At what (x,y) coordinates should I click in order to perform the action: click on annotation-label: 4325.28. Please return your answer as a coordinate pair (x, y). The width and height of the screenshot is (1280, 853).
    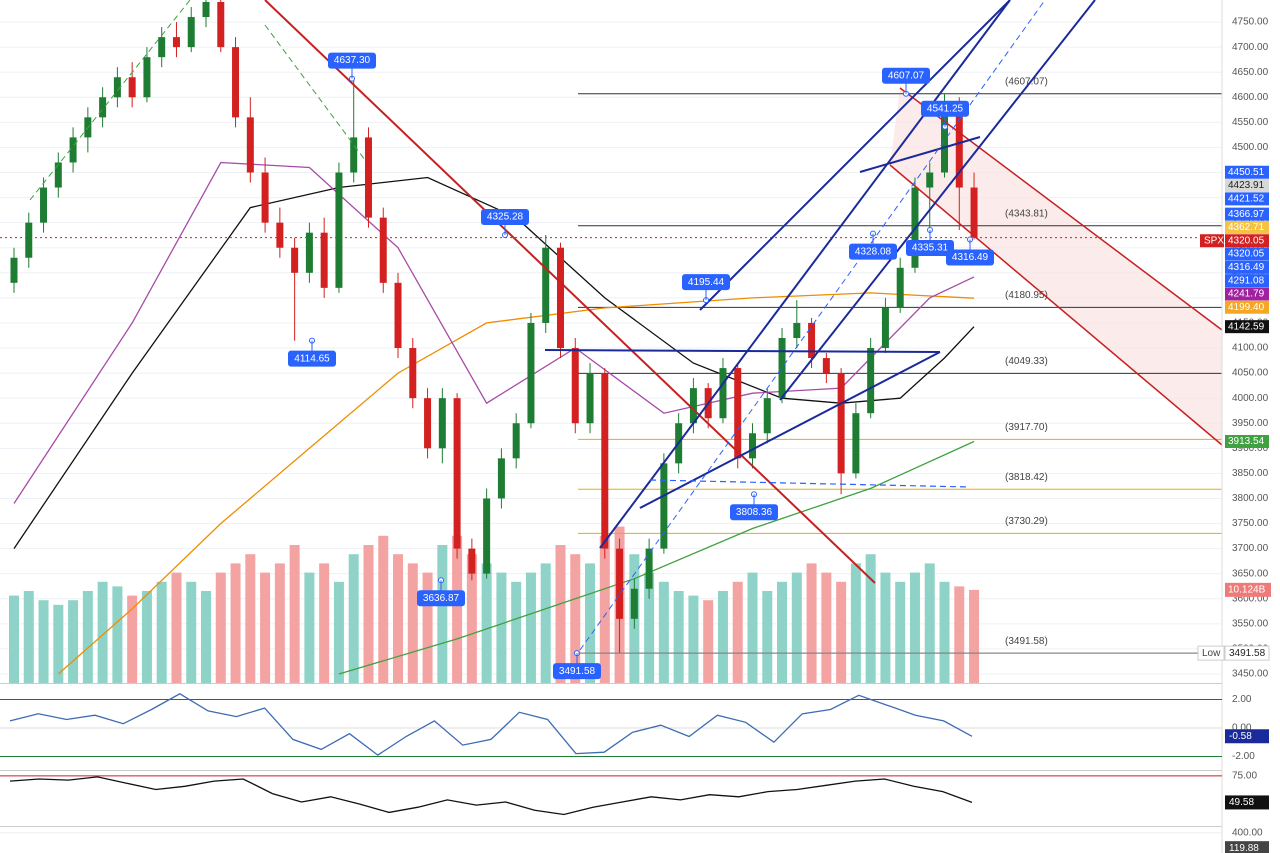
    Looking at the image, I should click on (505, 217).